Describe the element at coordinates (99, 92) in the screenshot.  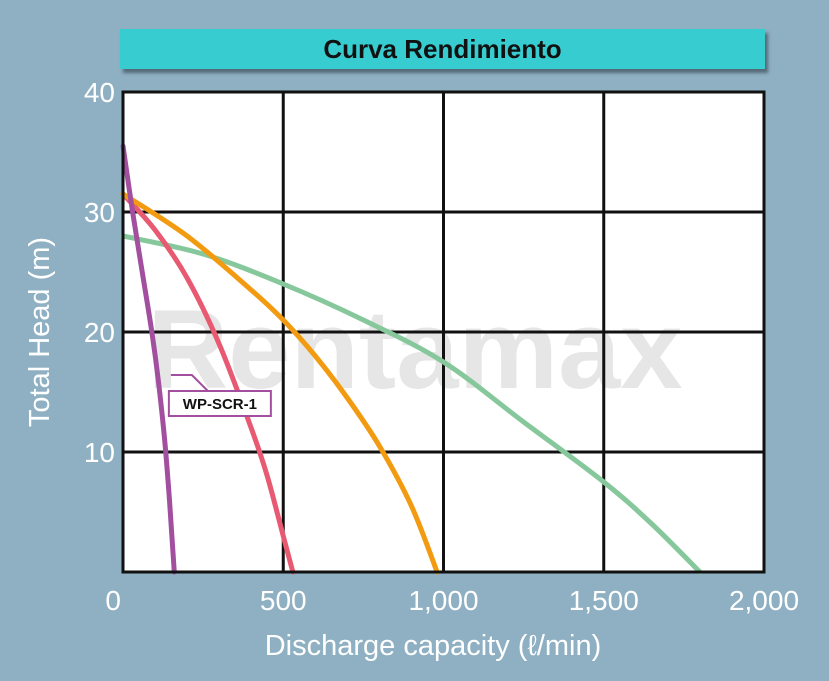
I see `y-tick-label: 40` at that location.